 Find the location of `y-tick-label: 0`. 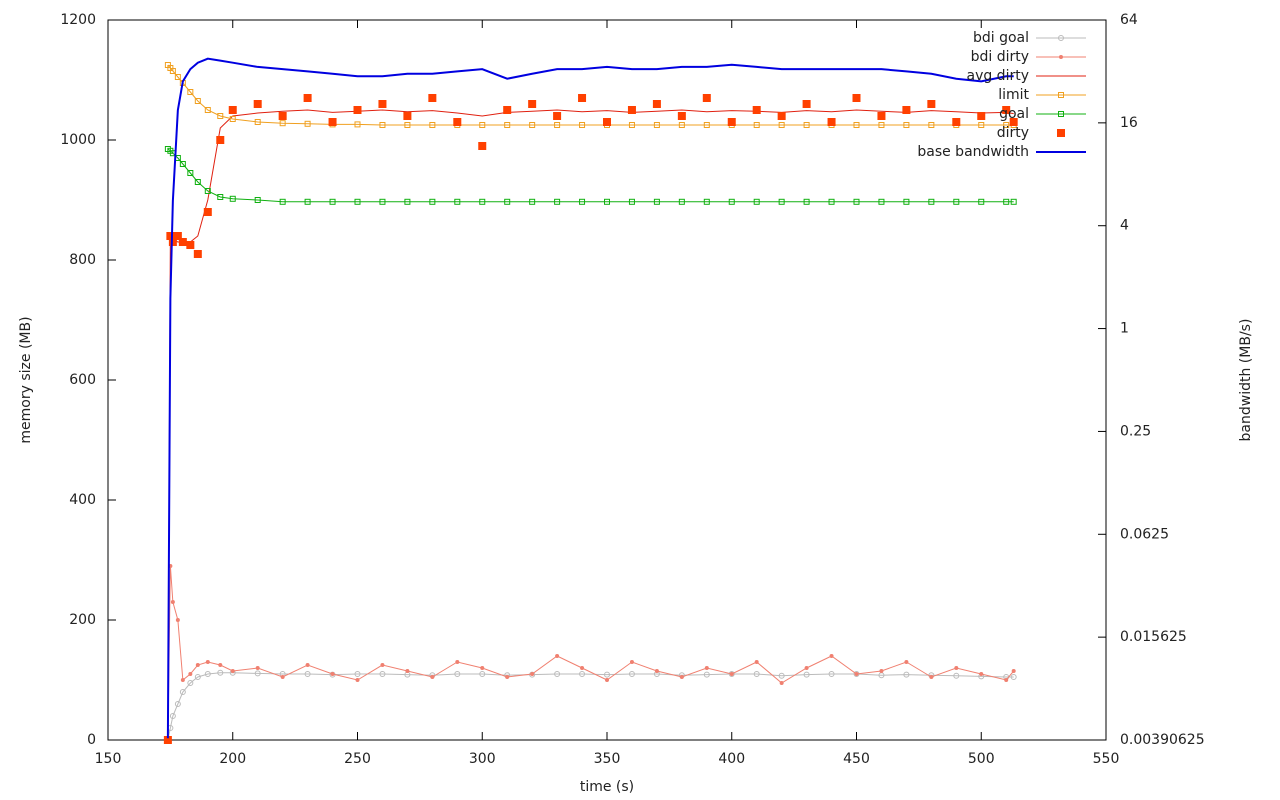

y-tick-label: 0 is located at coordinates (91, 740).